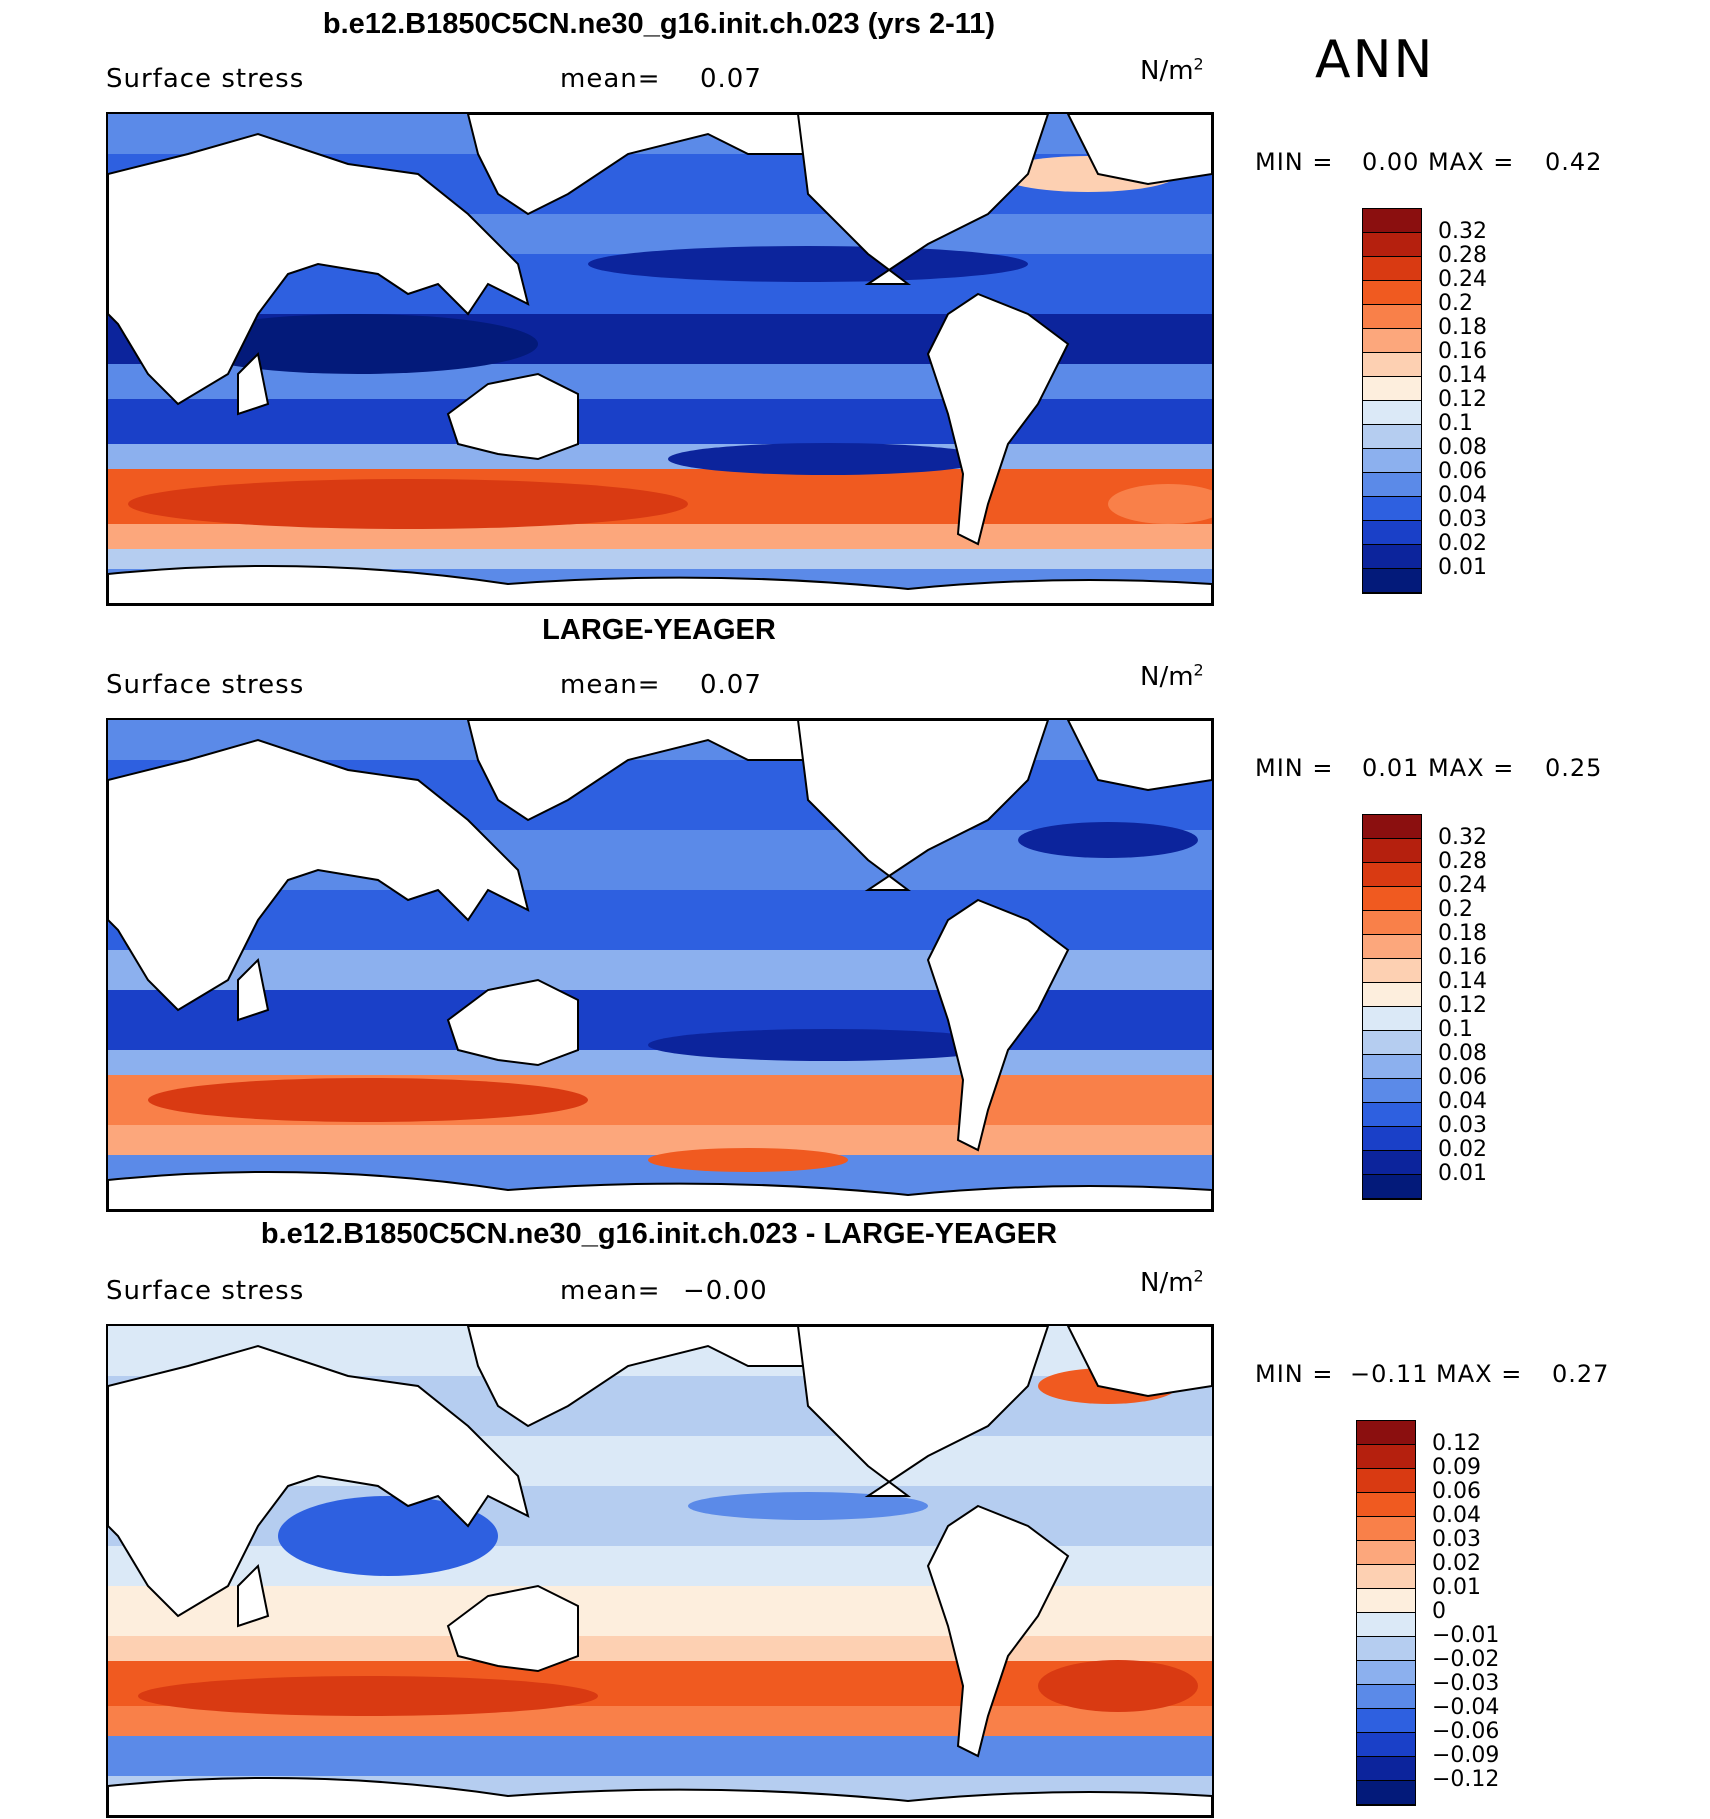 The height and width of the screenshot is (1819, 1710). What do you see at coordinates (1574, 768) in the screenshot?
I see `panel-2-max-value: 0.25` at bounding box center [1574, 768].